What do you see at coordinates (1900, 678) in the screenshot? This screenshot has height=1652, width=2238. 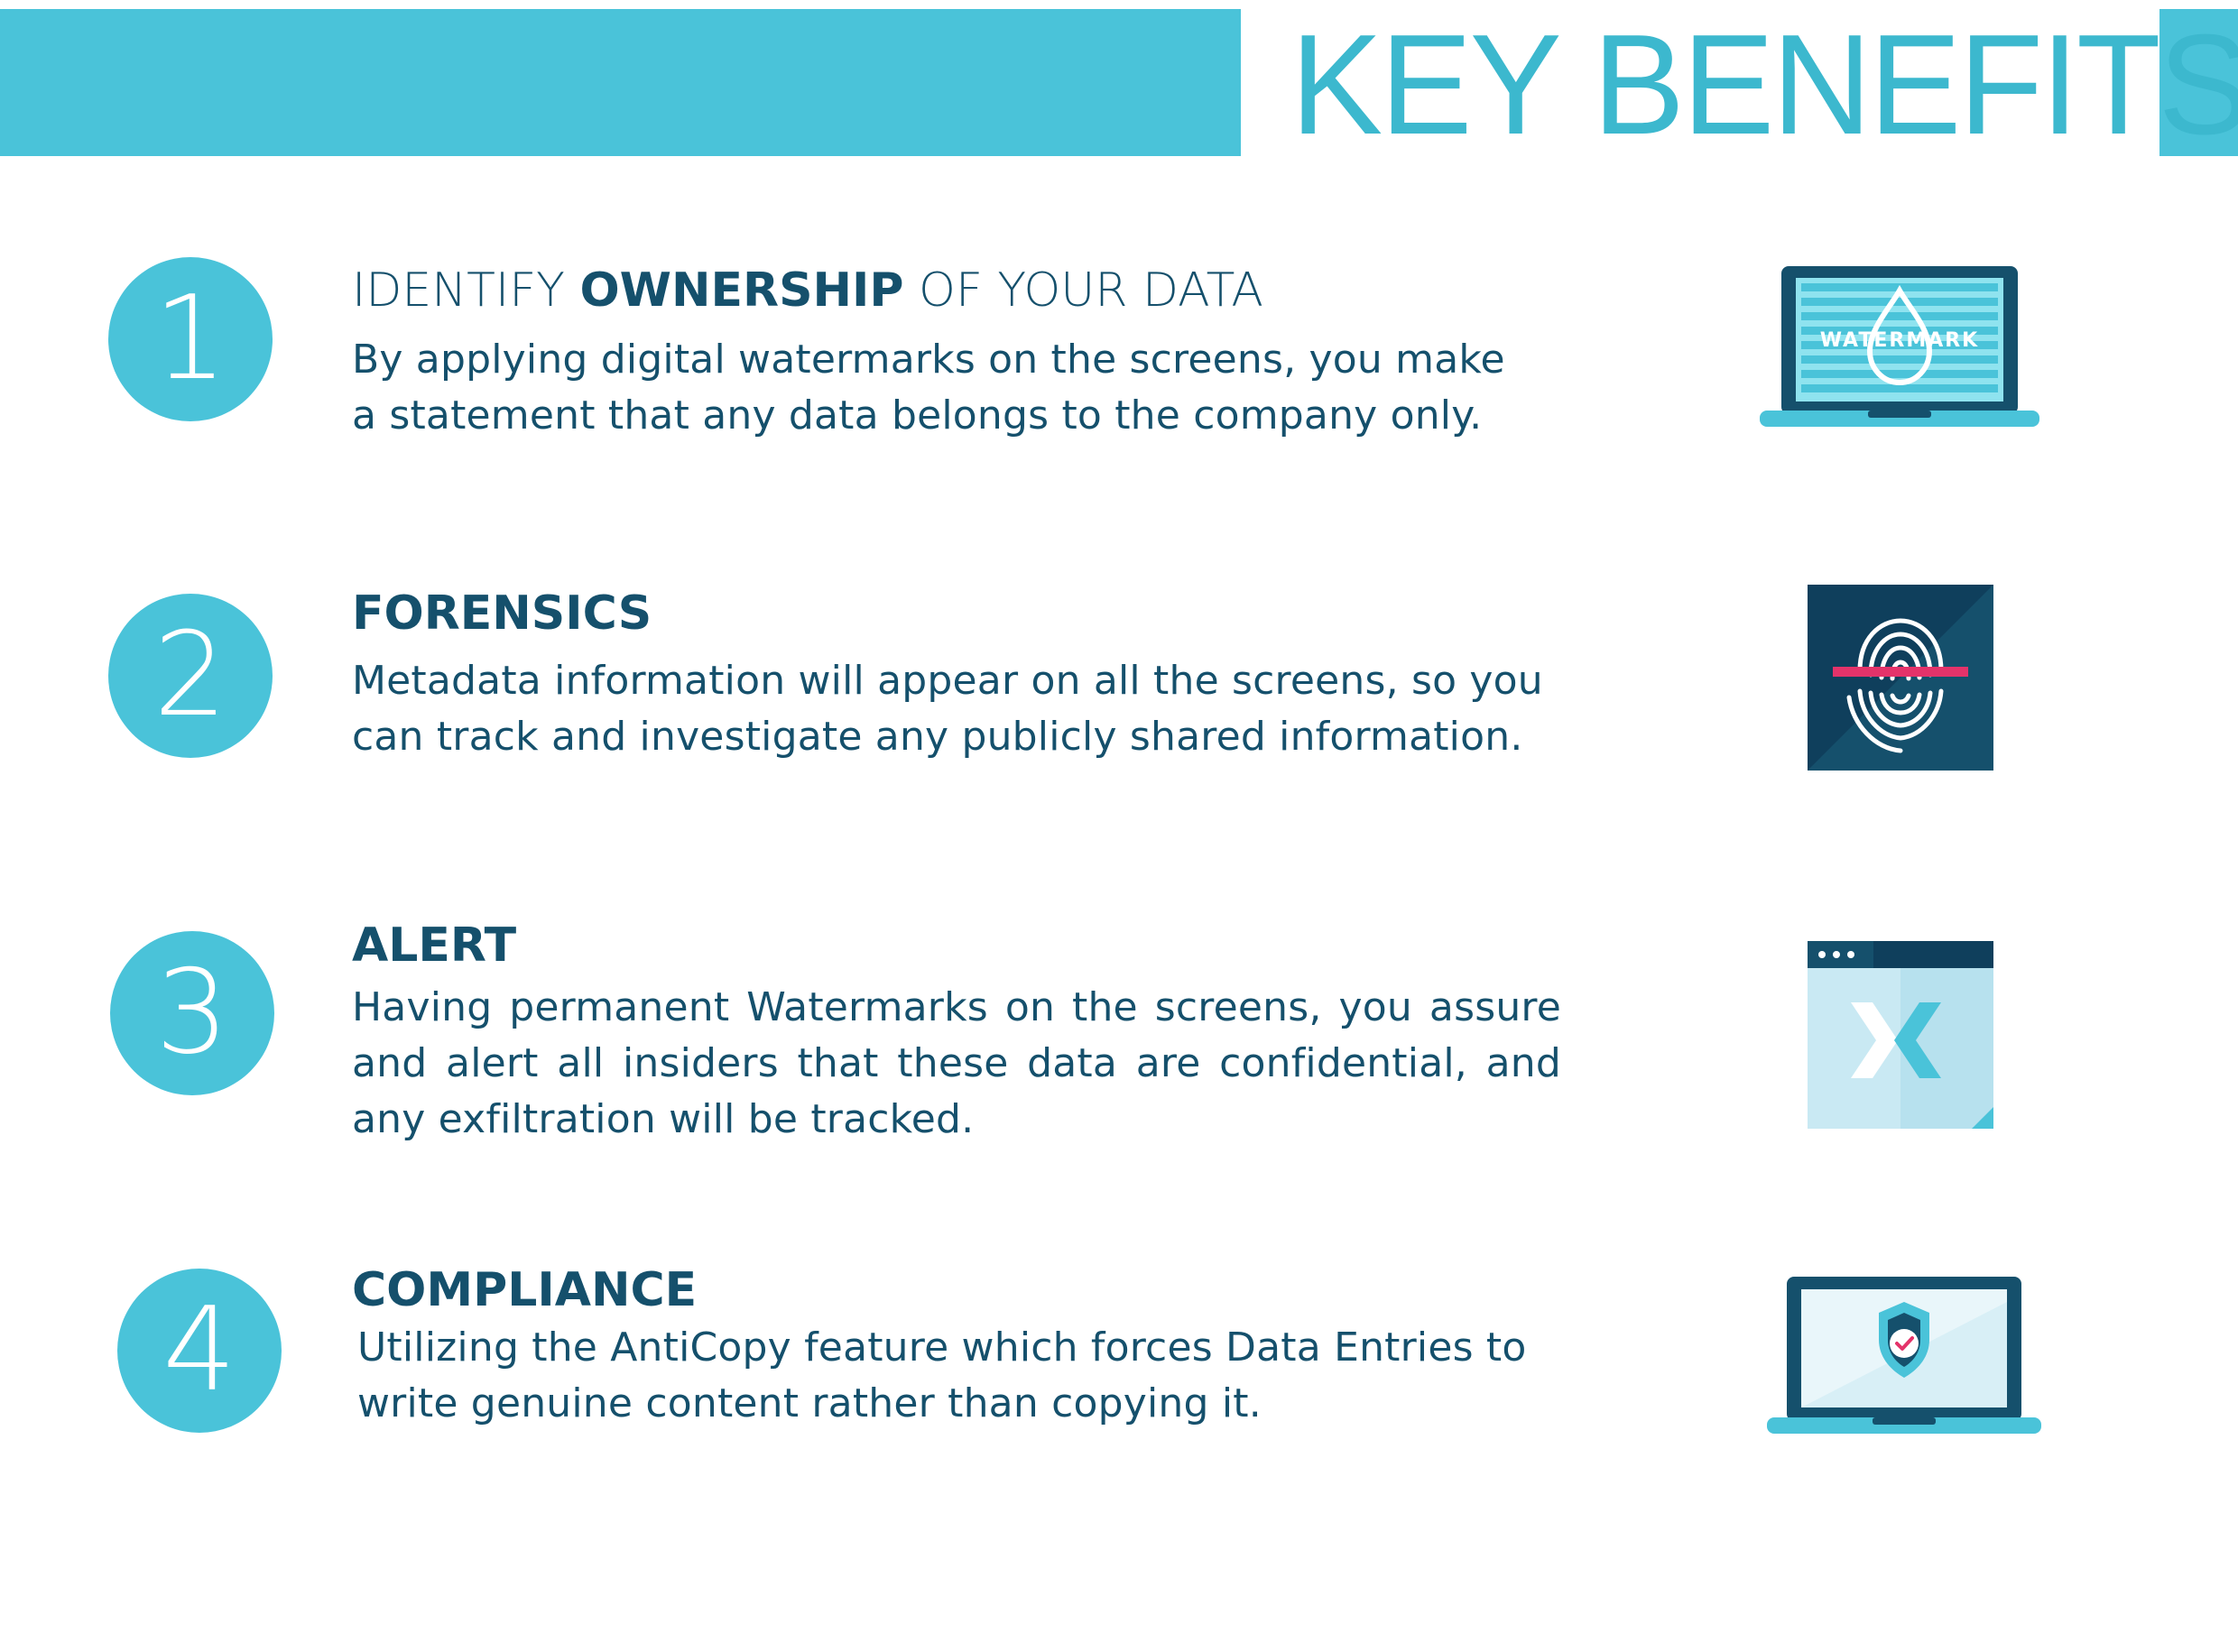 I see `fingerprint-scan-icon` at bounding box center [1900, 678].